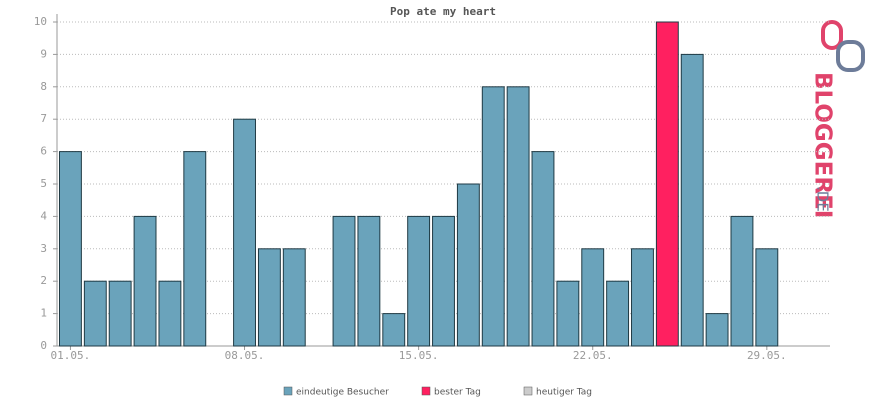 The height and width of the screenshot is (400, 870). I want to click on x-tick-label: 22.05., so click(593, 355).